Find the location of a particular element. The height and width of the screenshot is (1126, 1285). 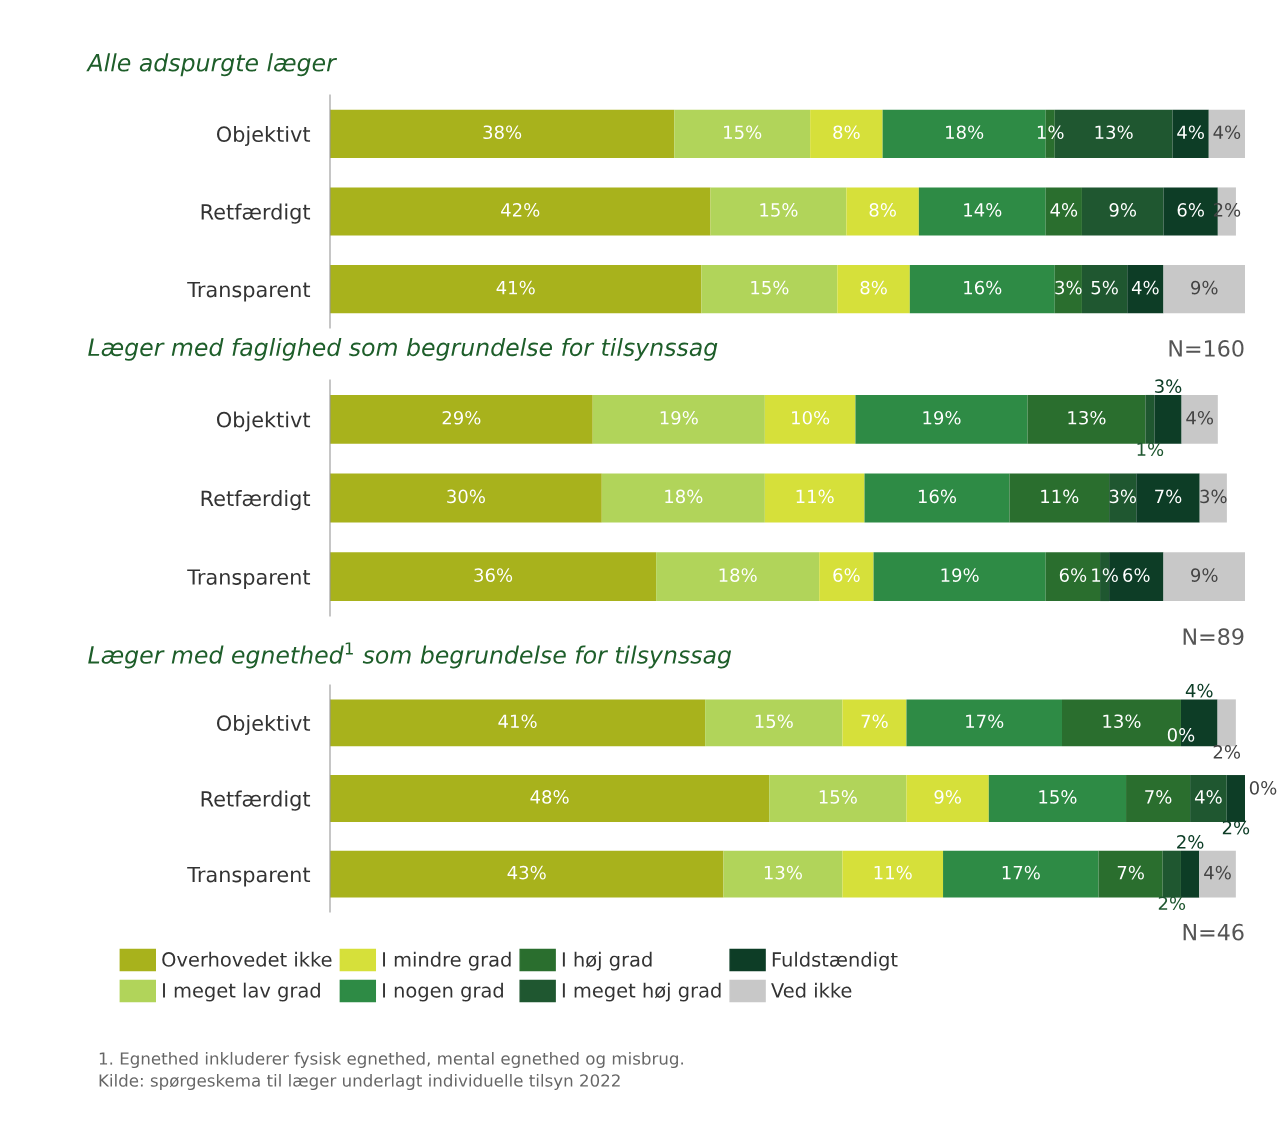

data-label: 5% is located at coordinates (1104, 287).